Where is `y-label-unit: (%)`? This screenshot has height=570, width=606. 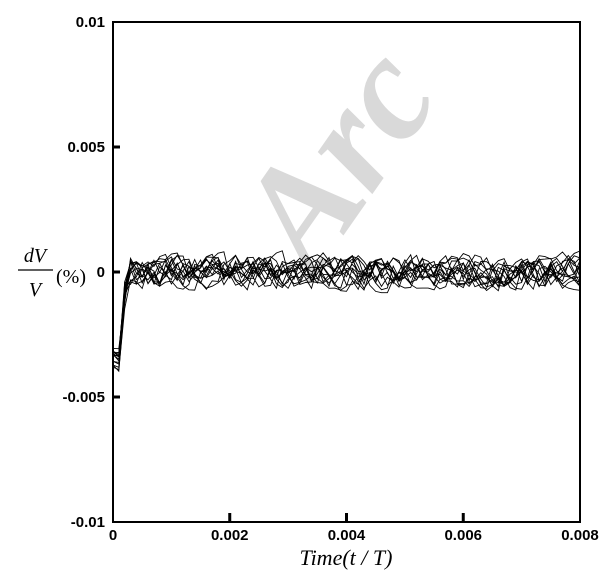 y-label-unit: (%) is located at coordinates (71, 277).